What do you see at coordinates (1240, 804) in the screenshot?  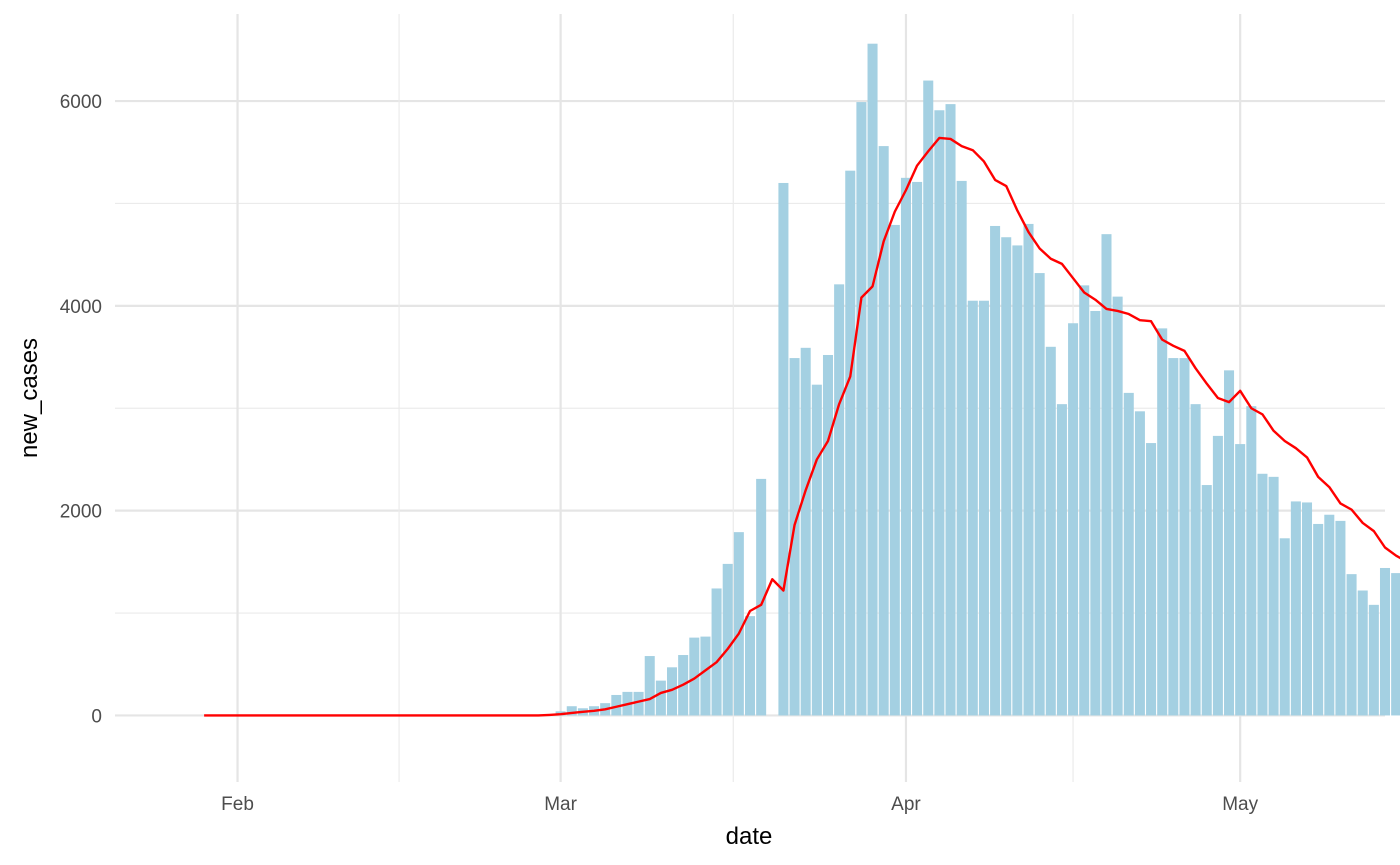 I see `x-tick-label: May` at bounding box center [1240, 804].